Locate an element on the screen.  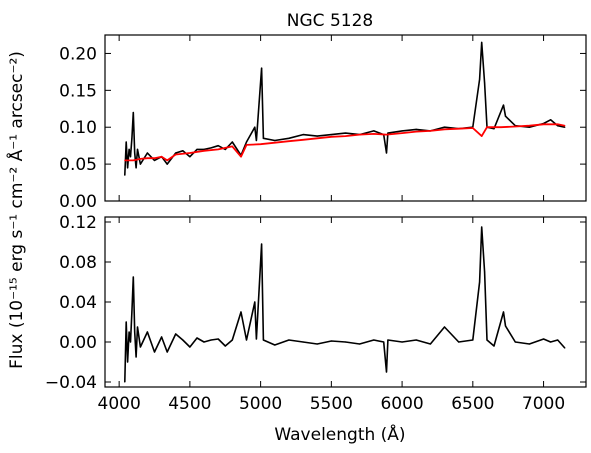
x-axis-label: Wavelength (Å) is located at coordinates (339, 434).